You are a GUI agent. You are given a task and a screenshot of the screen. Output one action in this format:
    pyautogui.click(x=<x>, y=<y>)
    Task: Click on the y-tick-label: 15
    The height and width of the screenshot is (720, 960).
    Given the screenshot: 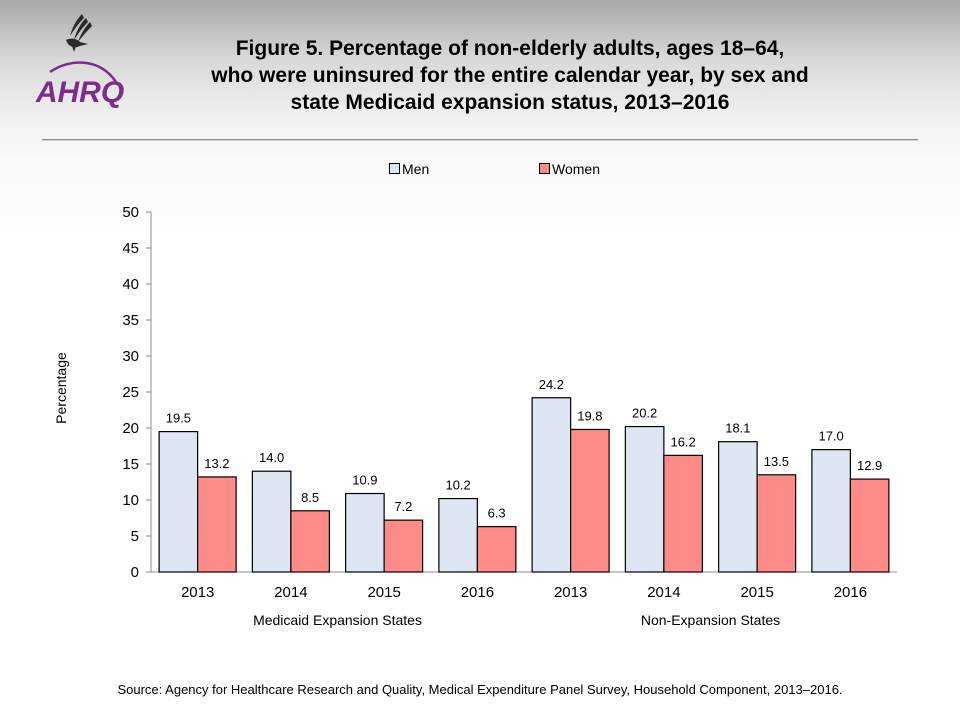 What is the action you would take?
    pyautogui.click(x=130, y=464)
    